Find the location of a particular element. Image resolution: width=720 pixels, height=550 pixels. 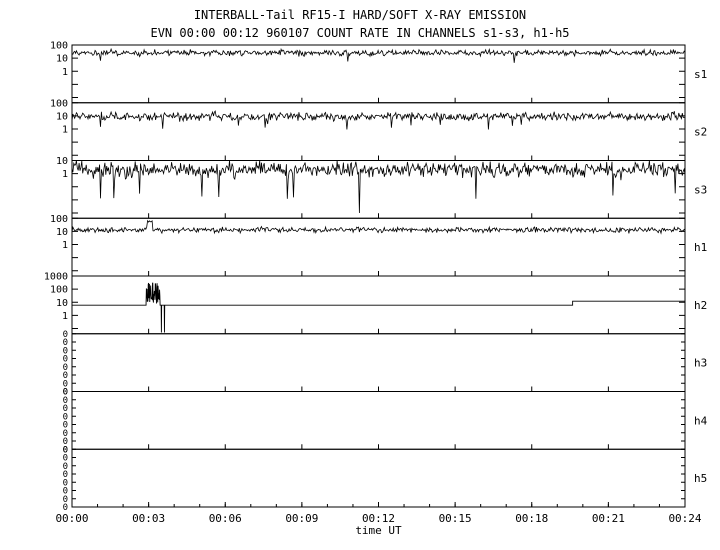

svg-text: 00:03 is located at coordinates (148, 518).